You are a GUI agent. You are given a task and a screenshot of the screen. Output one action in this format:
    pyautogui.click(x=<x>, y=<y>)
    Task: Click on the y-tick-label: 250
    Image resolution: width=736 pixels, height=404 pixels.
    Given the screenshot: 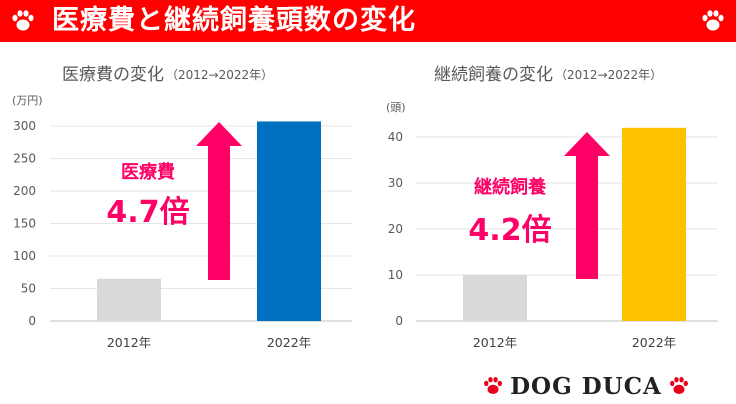 What is the action you would take?
    pyautogui.click(x=24, y=159)
    